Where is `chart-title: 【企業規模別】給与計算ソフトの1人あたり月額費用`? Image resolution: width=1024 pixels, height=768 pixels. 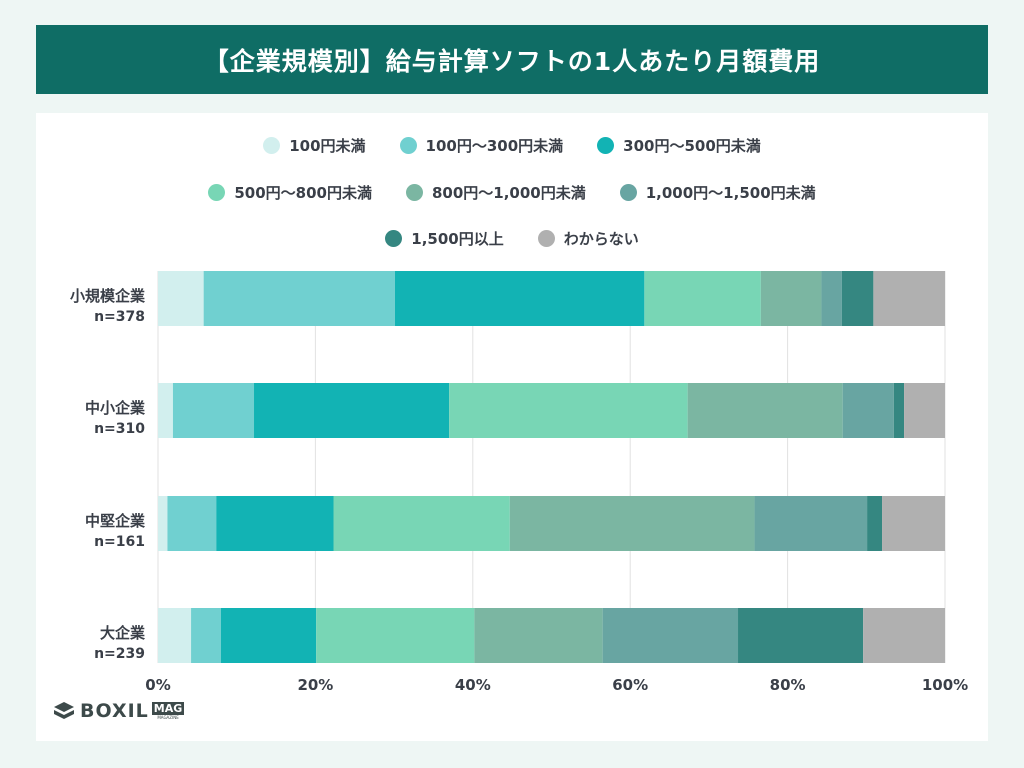
chart-title: 【企業規模別】給与計算ソフトの1人あたり月額費用 is located at coordinates (512, 61).